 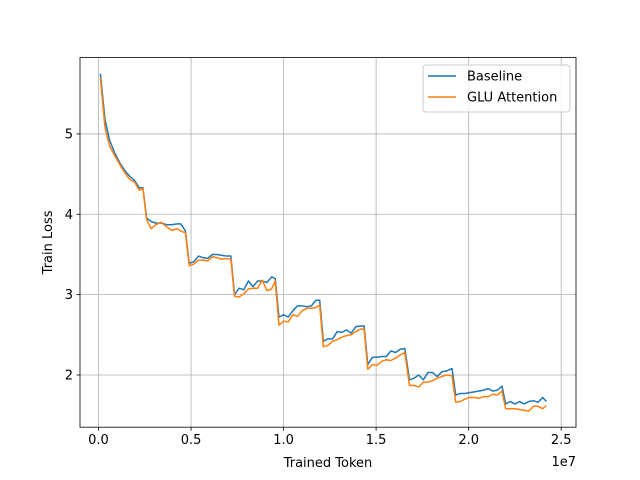 What do you see at coordinates (69, 295) in the screenshot?
I see `y-tick-label: 3` at bounding box center [69, 295].